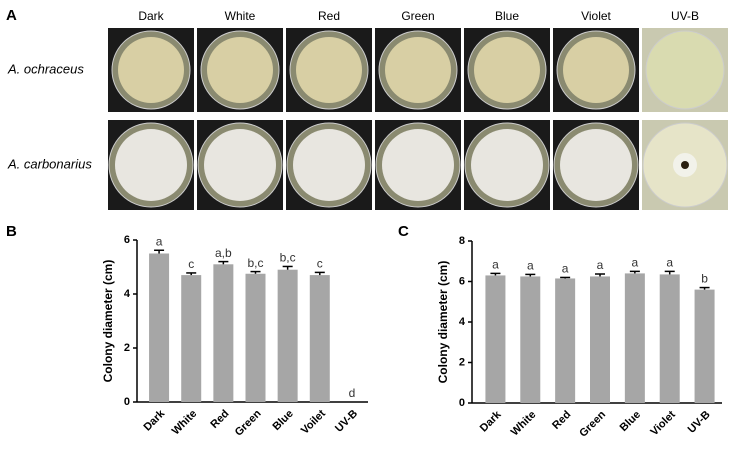  What do you see at coordinates (11, 15) in the screenshot?
I see `panel-label: A` at bounding box center [11, 15].